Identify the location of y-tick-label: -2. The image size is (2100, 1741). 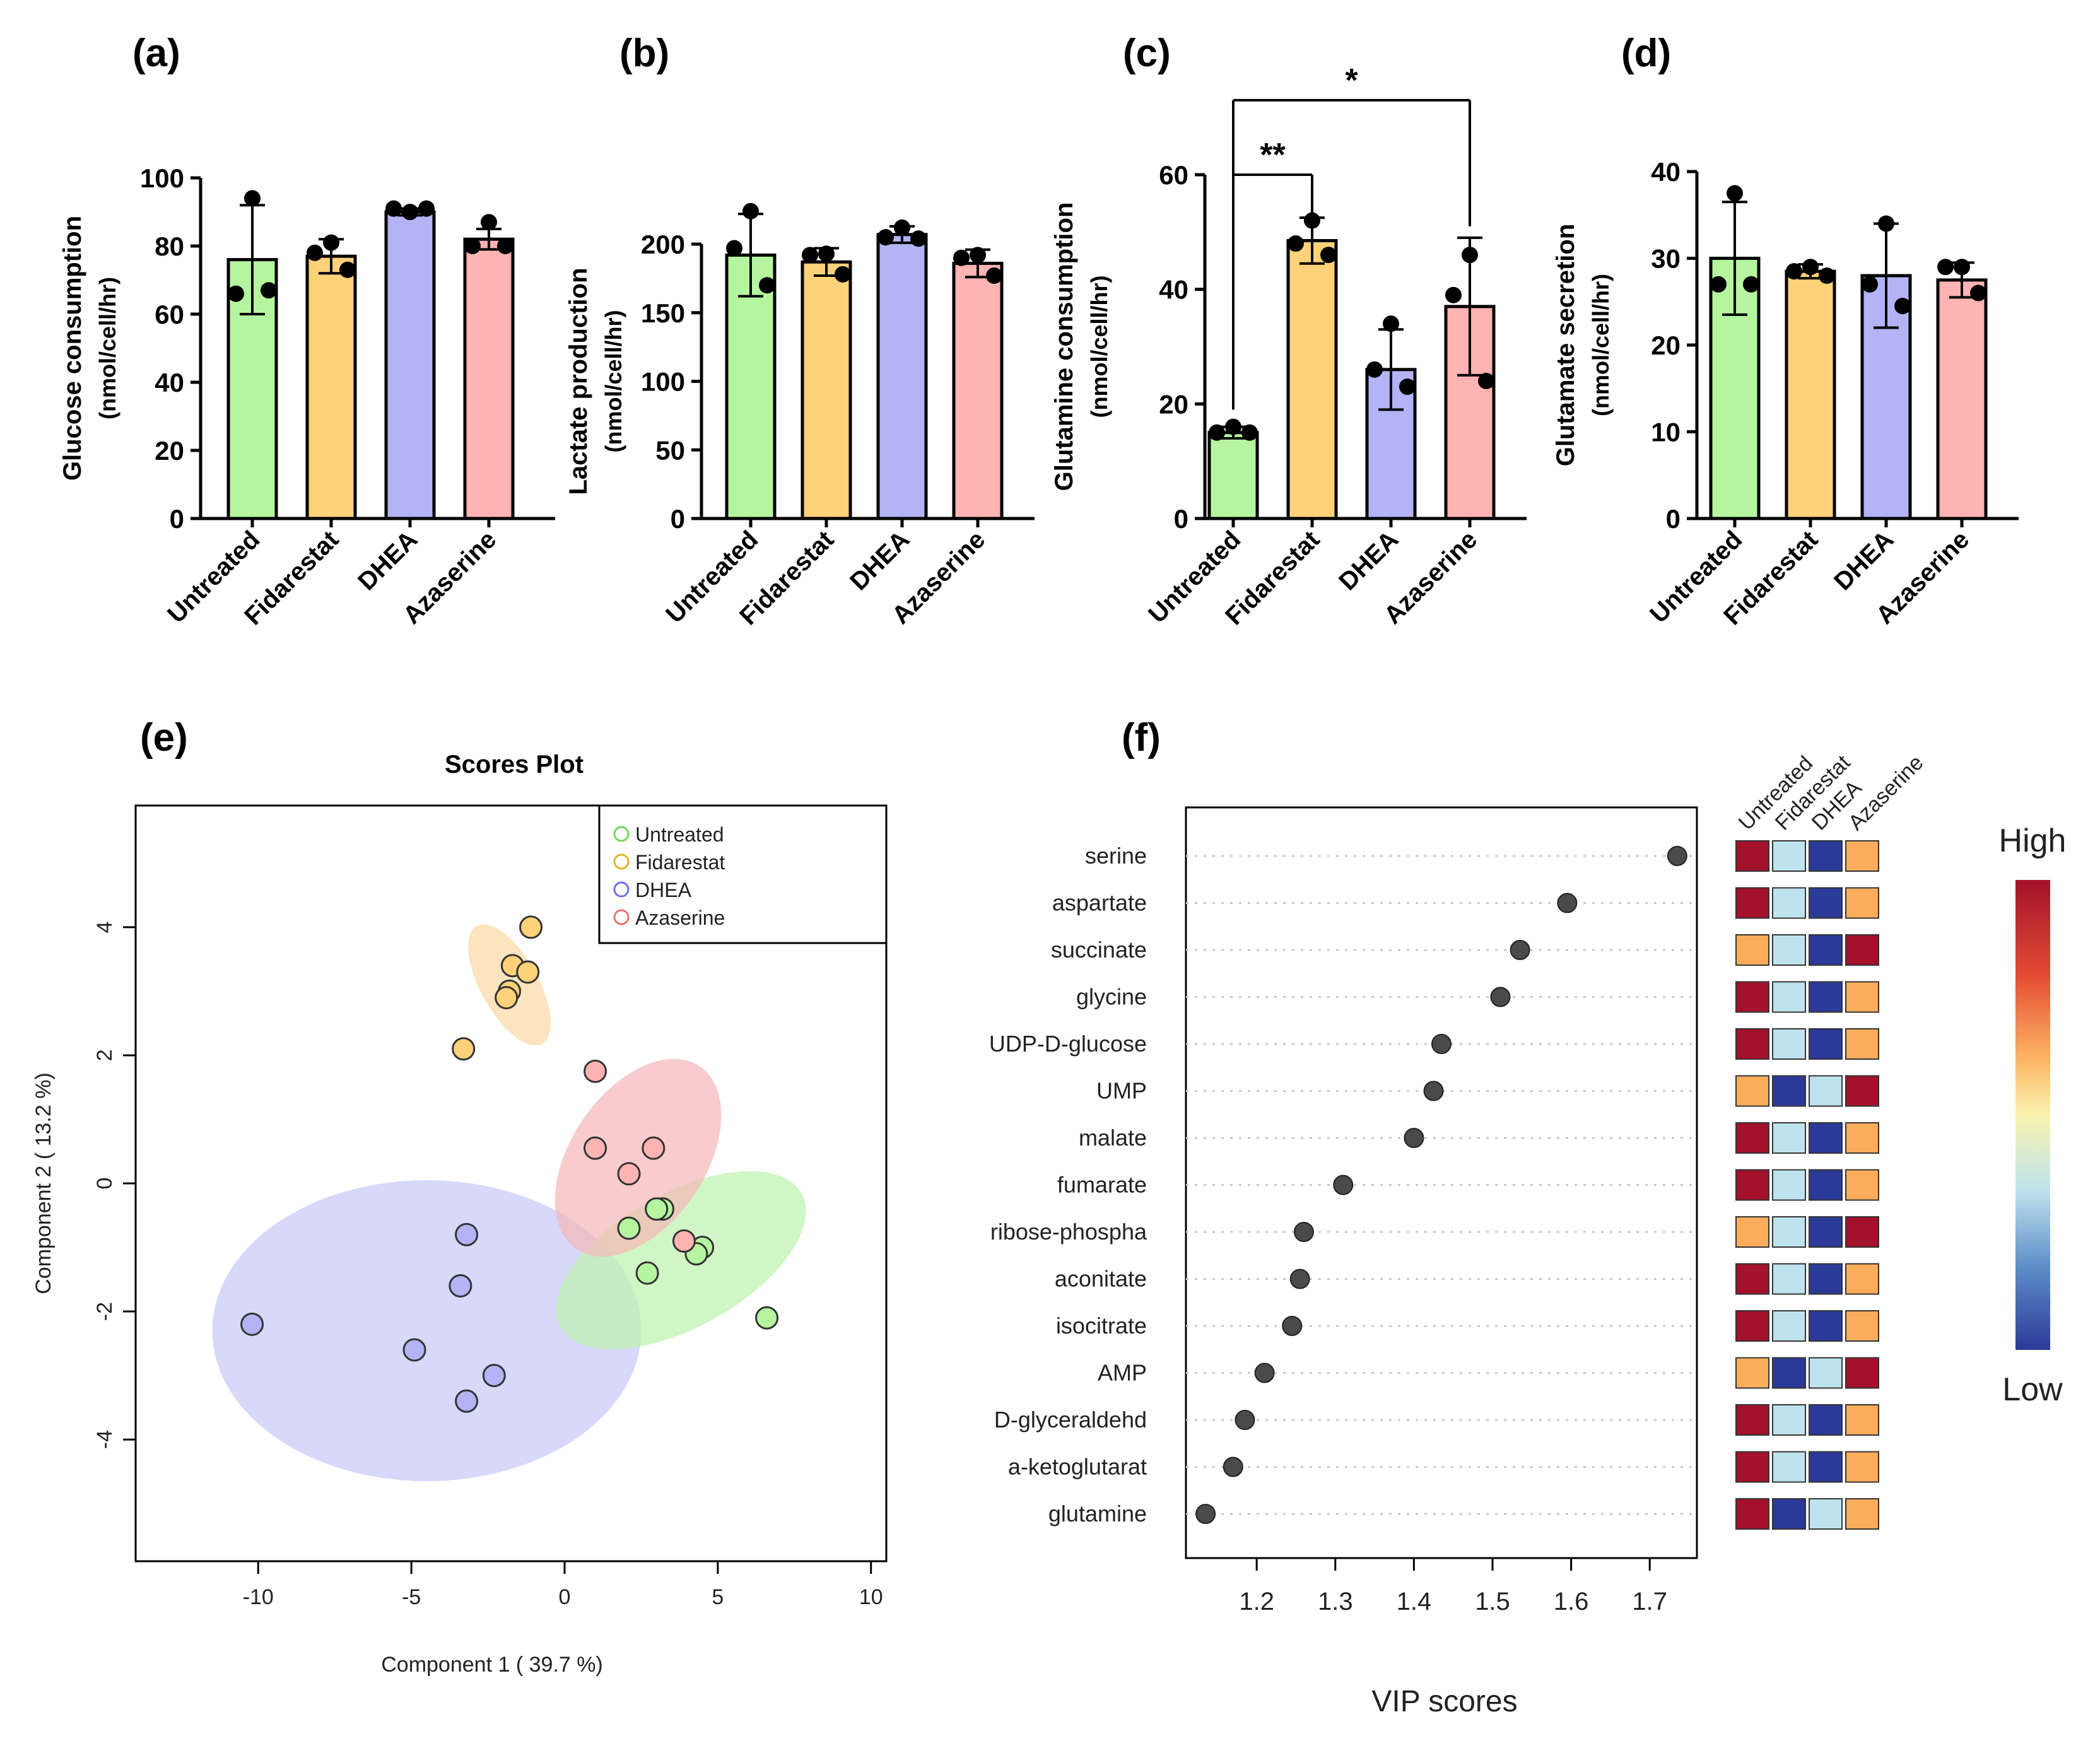
(105, 1311).